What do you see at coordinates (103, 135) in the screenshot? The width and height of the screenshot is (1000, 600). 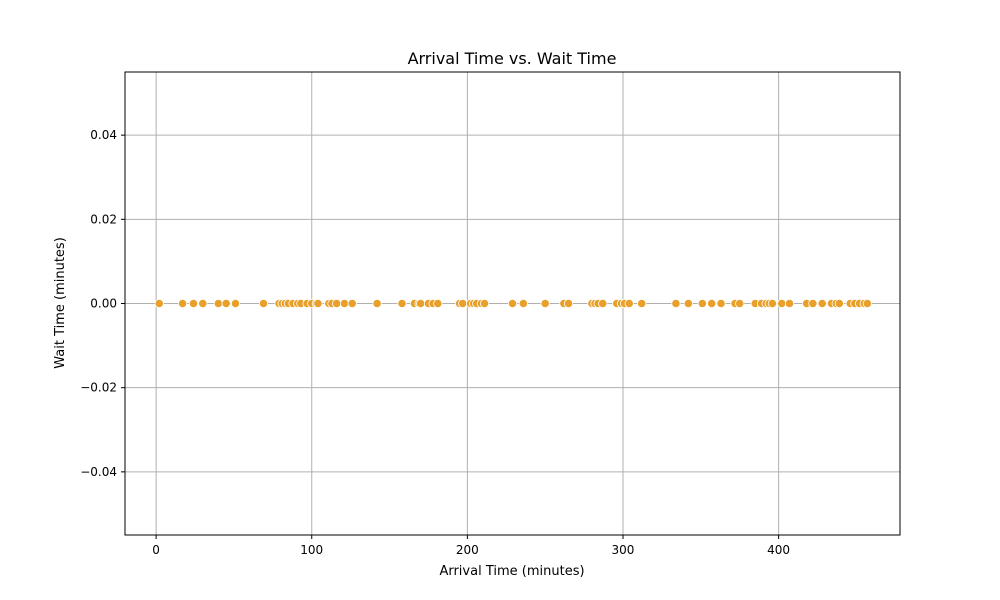 I see `y-tick-label: 0.04` at bounding box center [103, 135].